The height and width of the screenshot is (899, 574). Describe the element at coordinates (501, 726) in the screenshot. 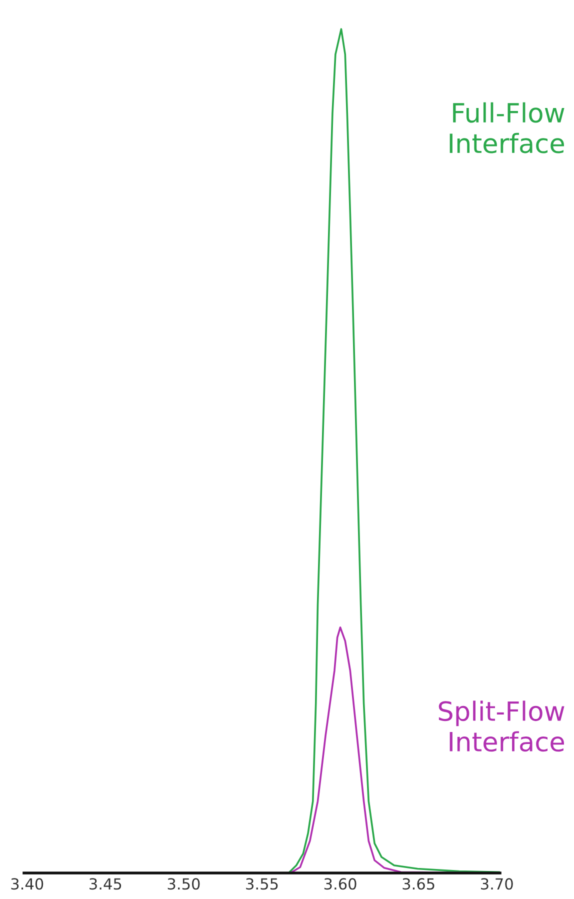

I see `text: Split-Flow Interface` at that location.